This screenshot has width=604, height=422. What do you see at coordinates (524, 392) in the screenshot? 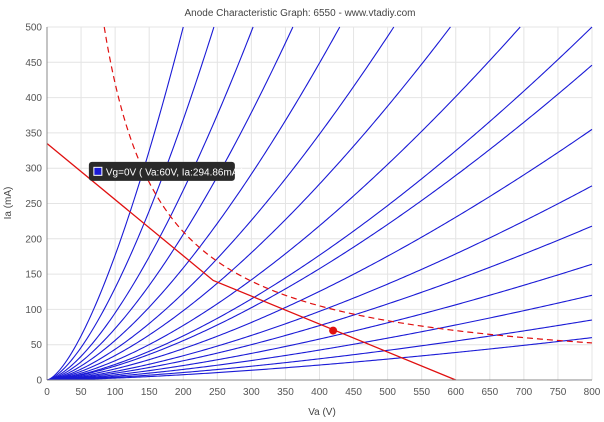
I see `x-tick-label: 700` at bounding box center [524, 392].